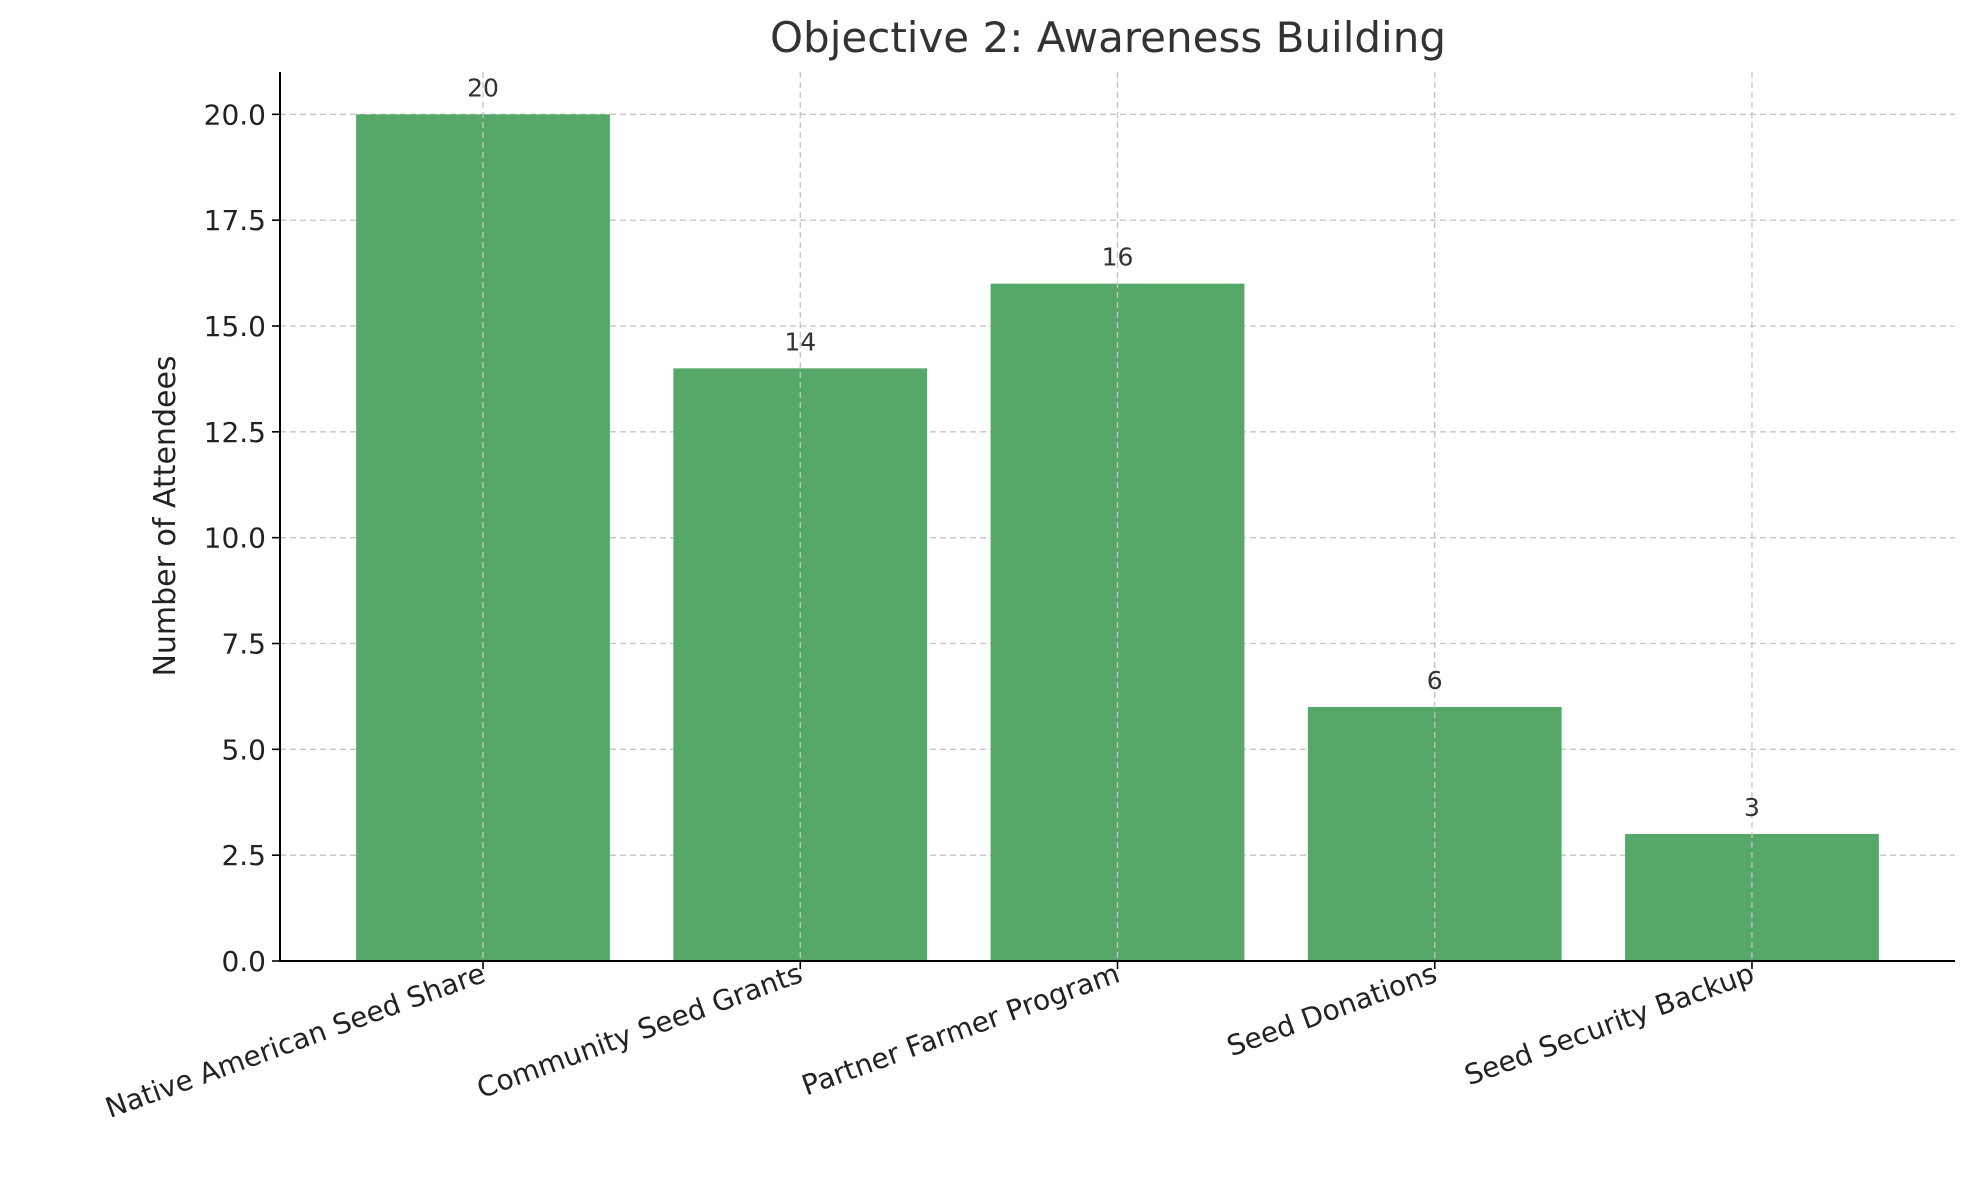 The height and width of the screenshot is (1180, 1965). I want to click on y-tick-label: 10.0, so click(235, 538).